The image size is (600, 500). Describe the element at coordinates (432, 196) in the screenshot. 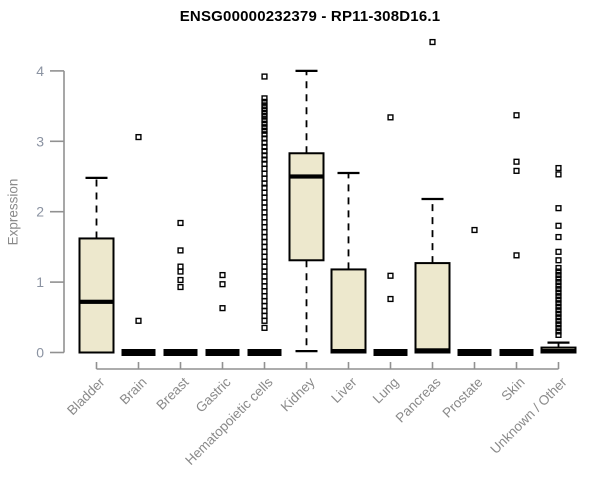

I see `boxplot-pancreas` at that location.